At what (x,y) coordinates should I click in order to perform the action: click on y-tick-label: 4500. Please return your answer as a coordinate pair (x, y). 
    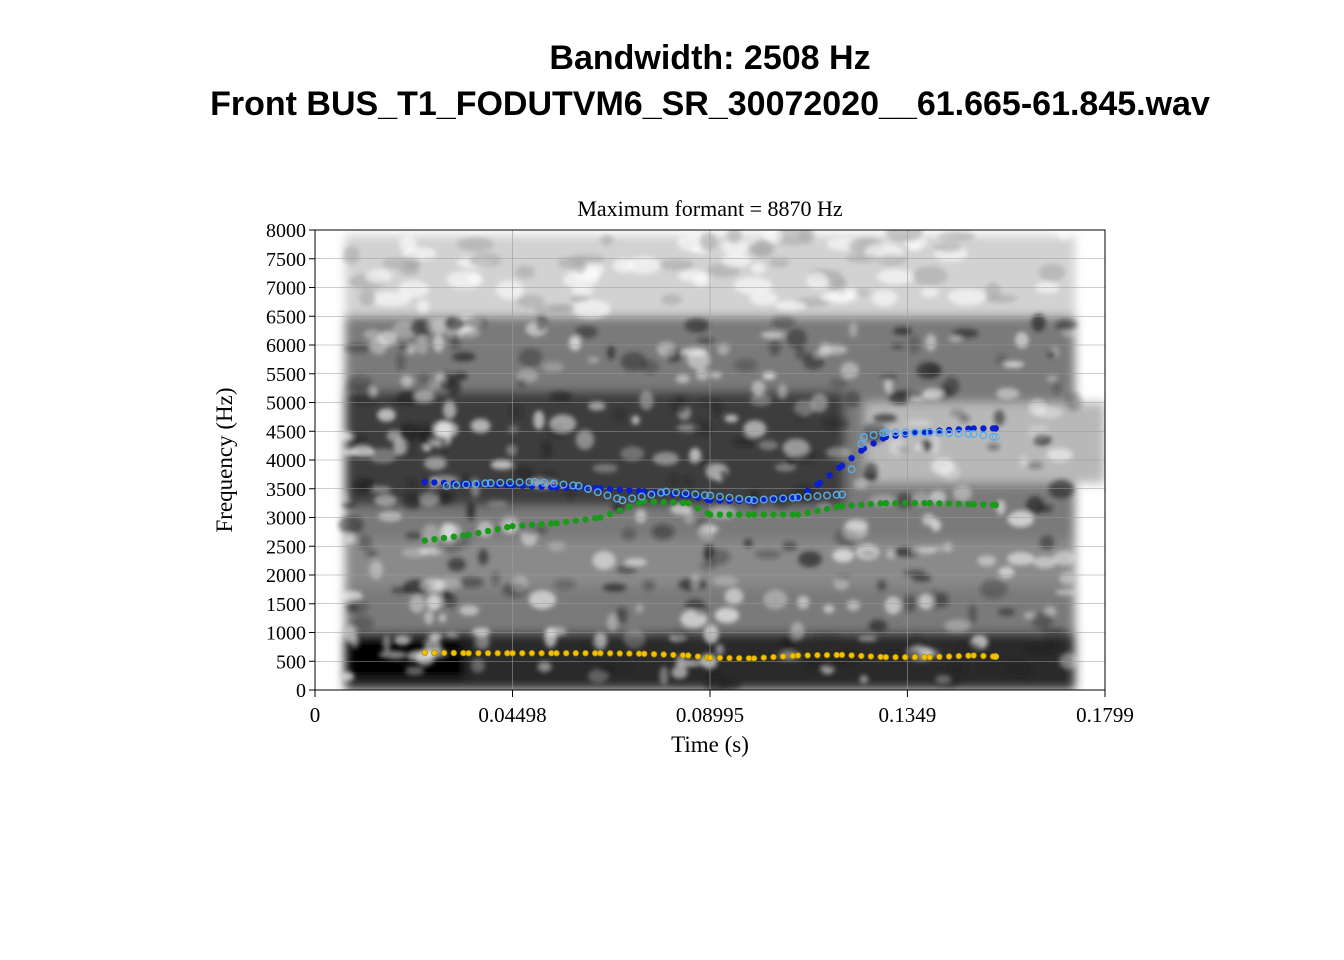
    Looking at the image, I should click on (286, 432).